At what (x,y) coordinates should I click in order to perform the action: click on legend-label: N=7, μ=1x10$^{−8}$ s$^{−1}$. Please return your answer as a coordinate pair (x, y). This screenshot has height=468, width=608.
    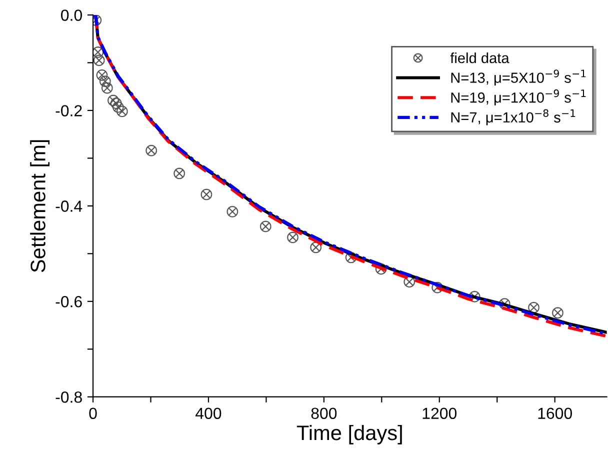
    Looking at the image, I should click on (513, 117).